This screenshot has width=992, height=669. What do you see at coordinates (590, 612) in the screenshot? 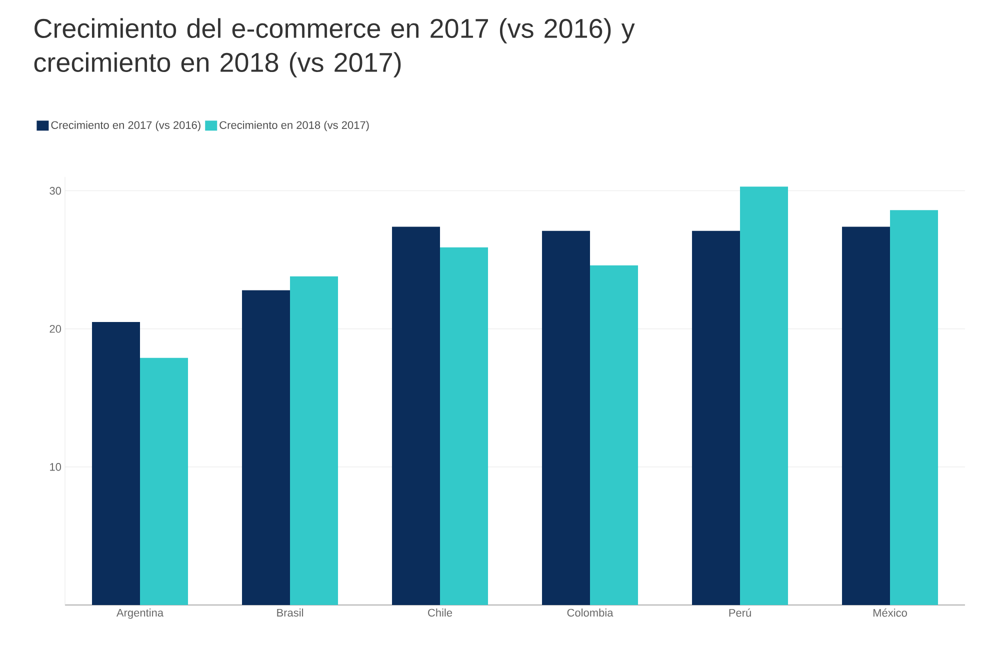
I see `x-tick-label: Colombia` at bounding box center [590, 612].